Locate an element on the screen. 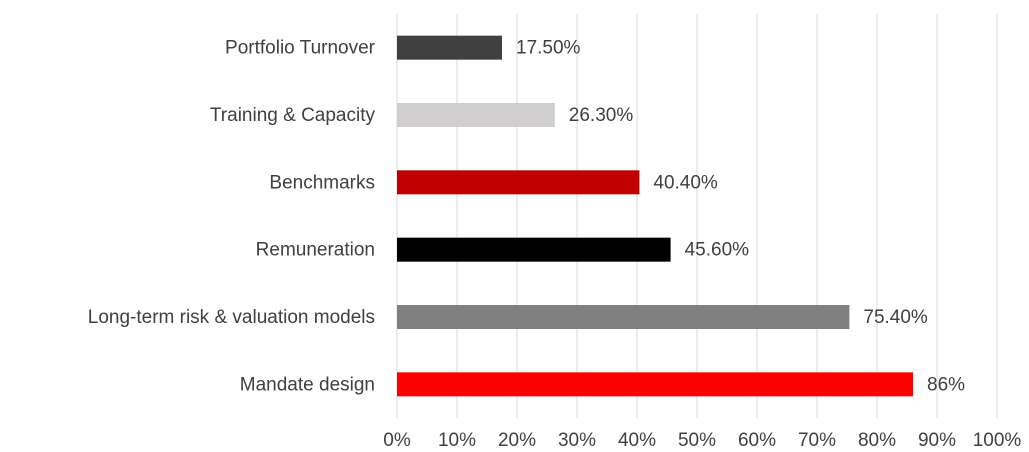 This screenshot has width=1029, height=452. y-tick-label: Training & Capacity is located at coordinates (293, 115).